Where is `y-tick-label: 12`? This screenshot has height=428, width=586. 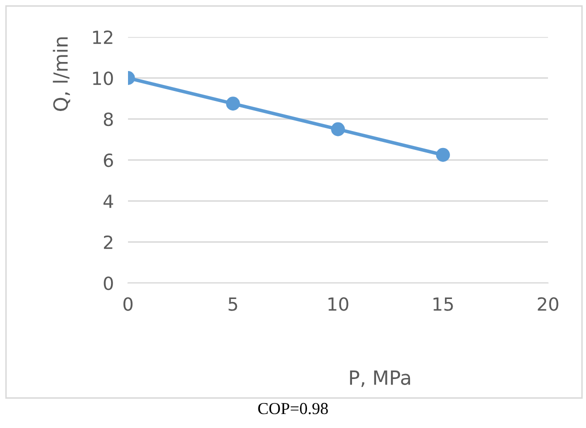
y-tick-label: 12 is located at coordinates (102, 37).